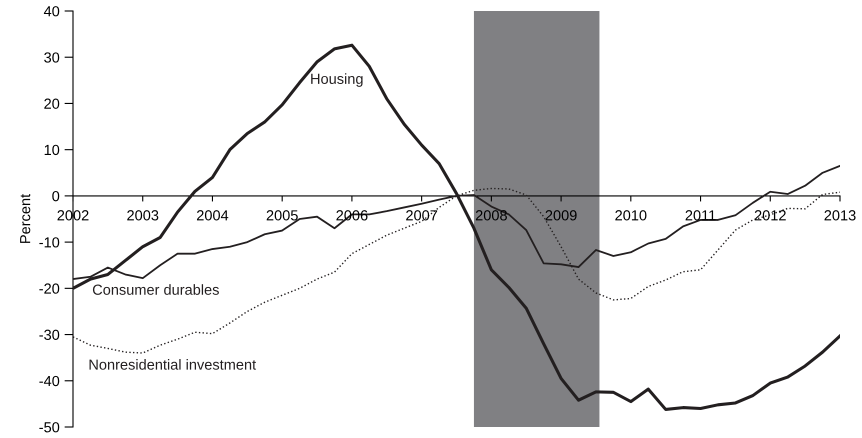  I want to click on x-tick-label: 2008, so click(491, 215).